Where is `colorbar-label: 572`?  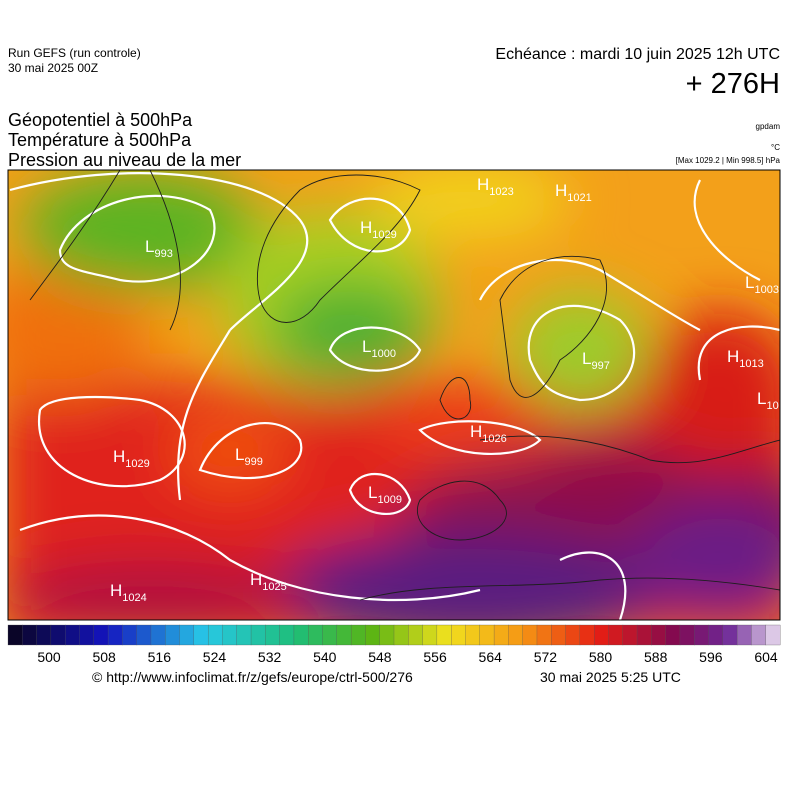 colorbar-label: 572 is located at coordinates (546, 657).